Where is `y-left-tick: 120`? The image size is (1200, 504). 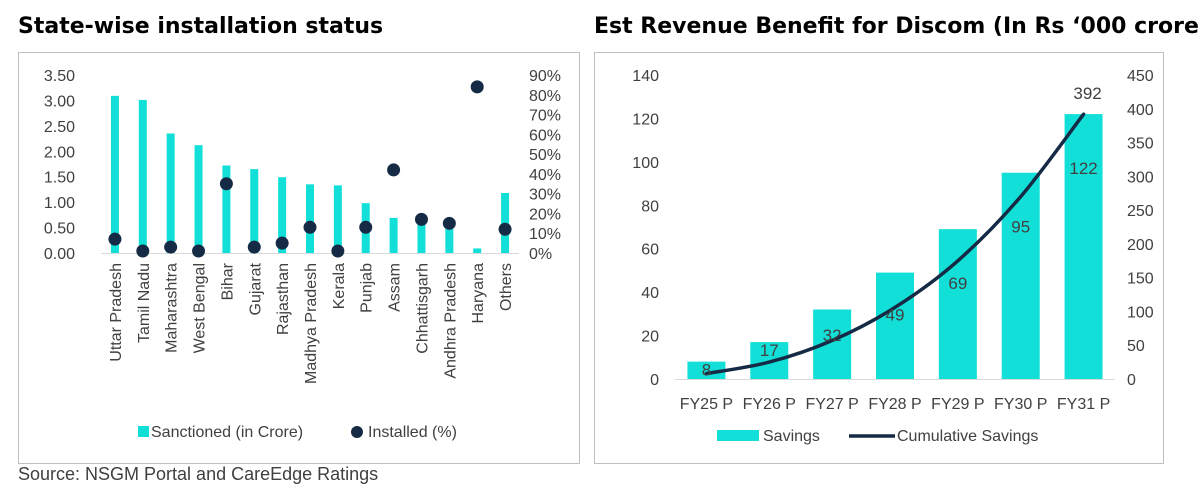 y-left-tick: 120 is located at coordinates (645, 119).